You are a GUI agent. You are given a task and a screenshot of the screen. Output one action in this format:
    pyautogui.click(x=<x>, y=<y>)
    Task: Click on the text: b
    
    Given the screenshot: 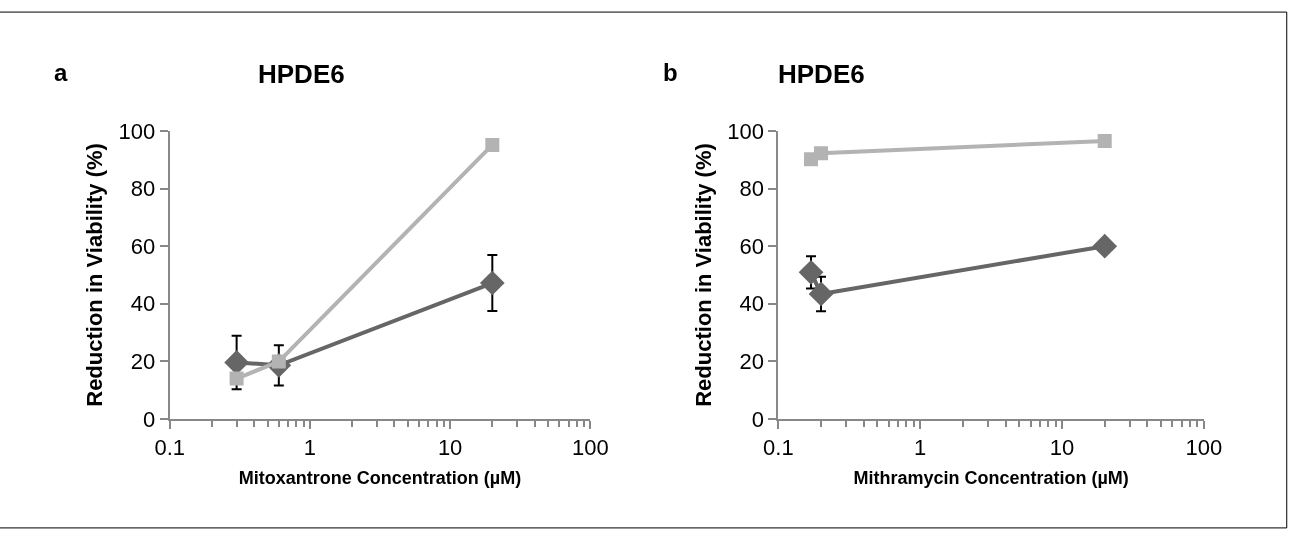 What is the action you would take?
    pyautogui.click(x=670, y=72)
    